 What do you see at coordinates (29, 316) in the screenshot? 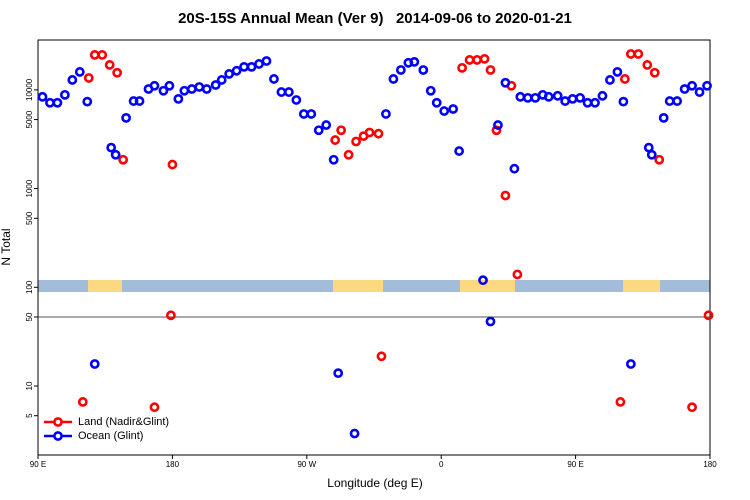
I see `y-tick-label: 50` at bounding box center [29, 316].